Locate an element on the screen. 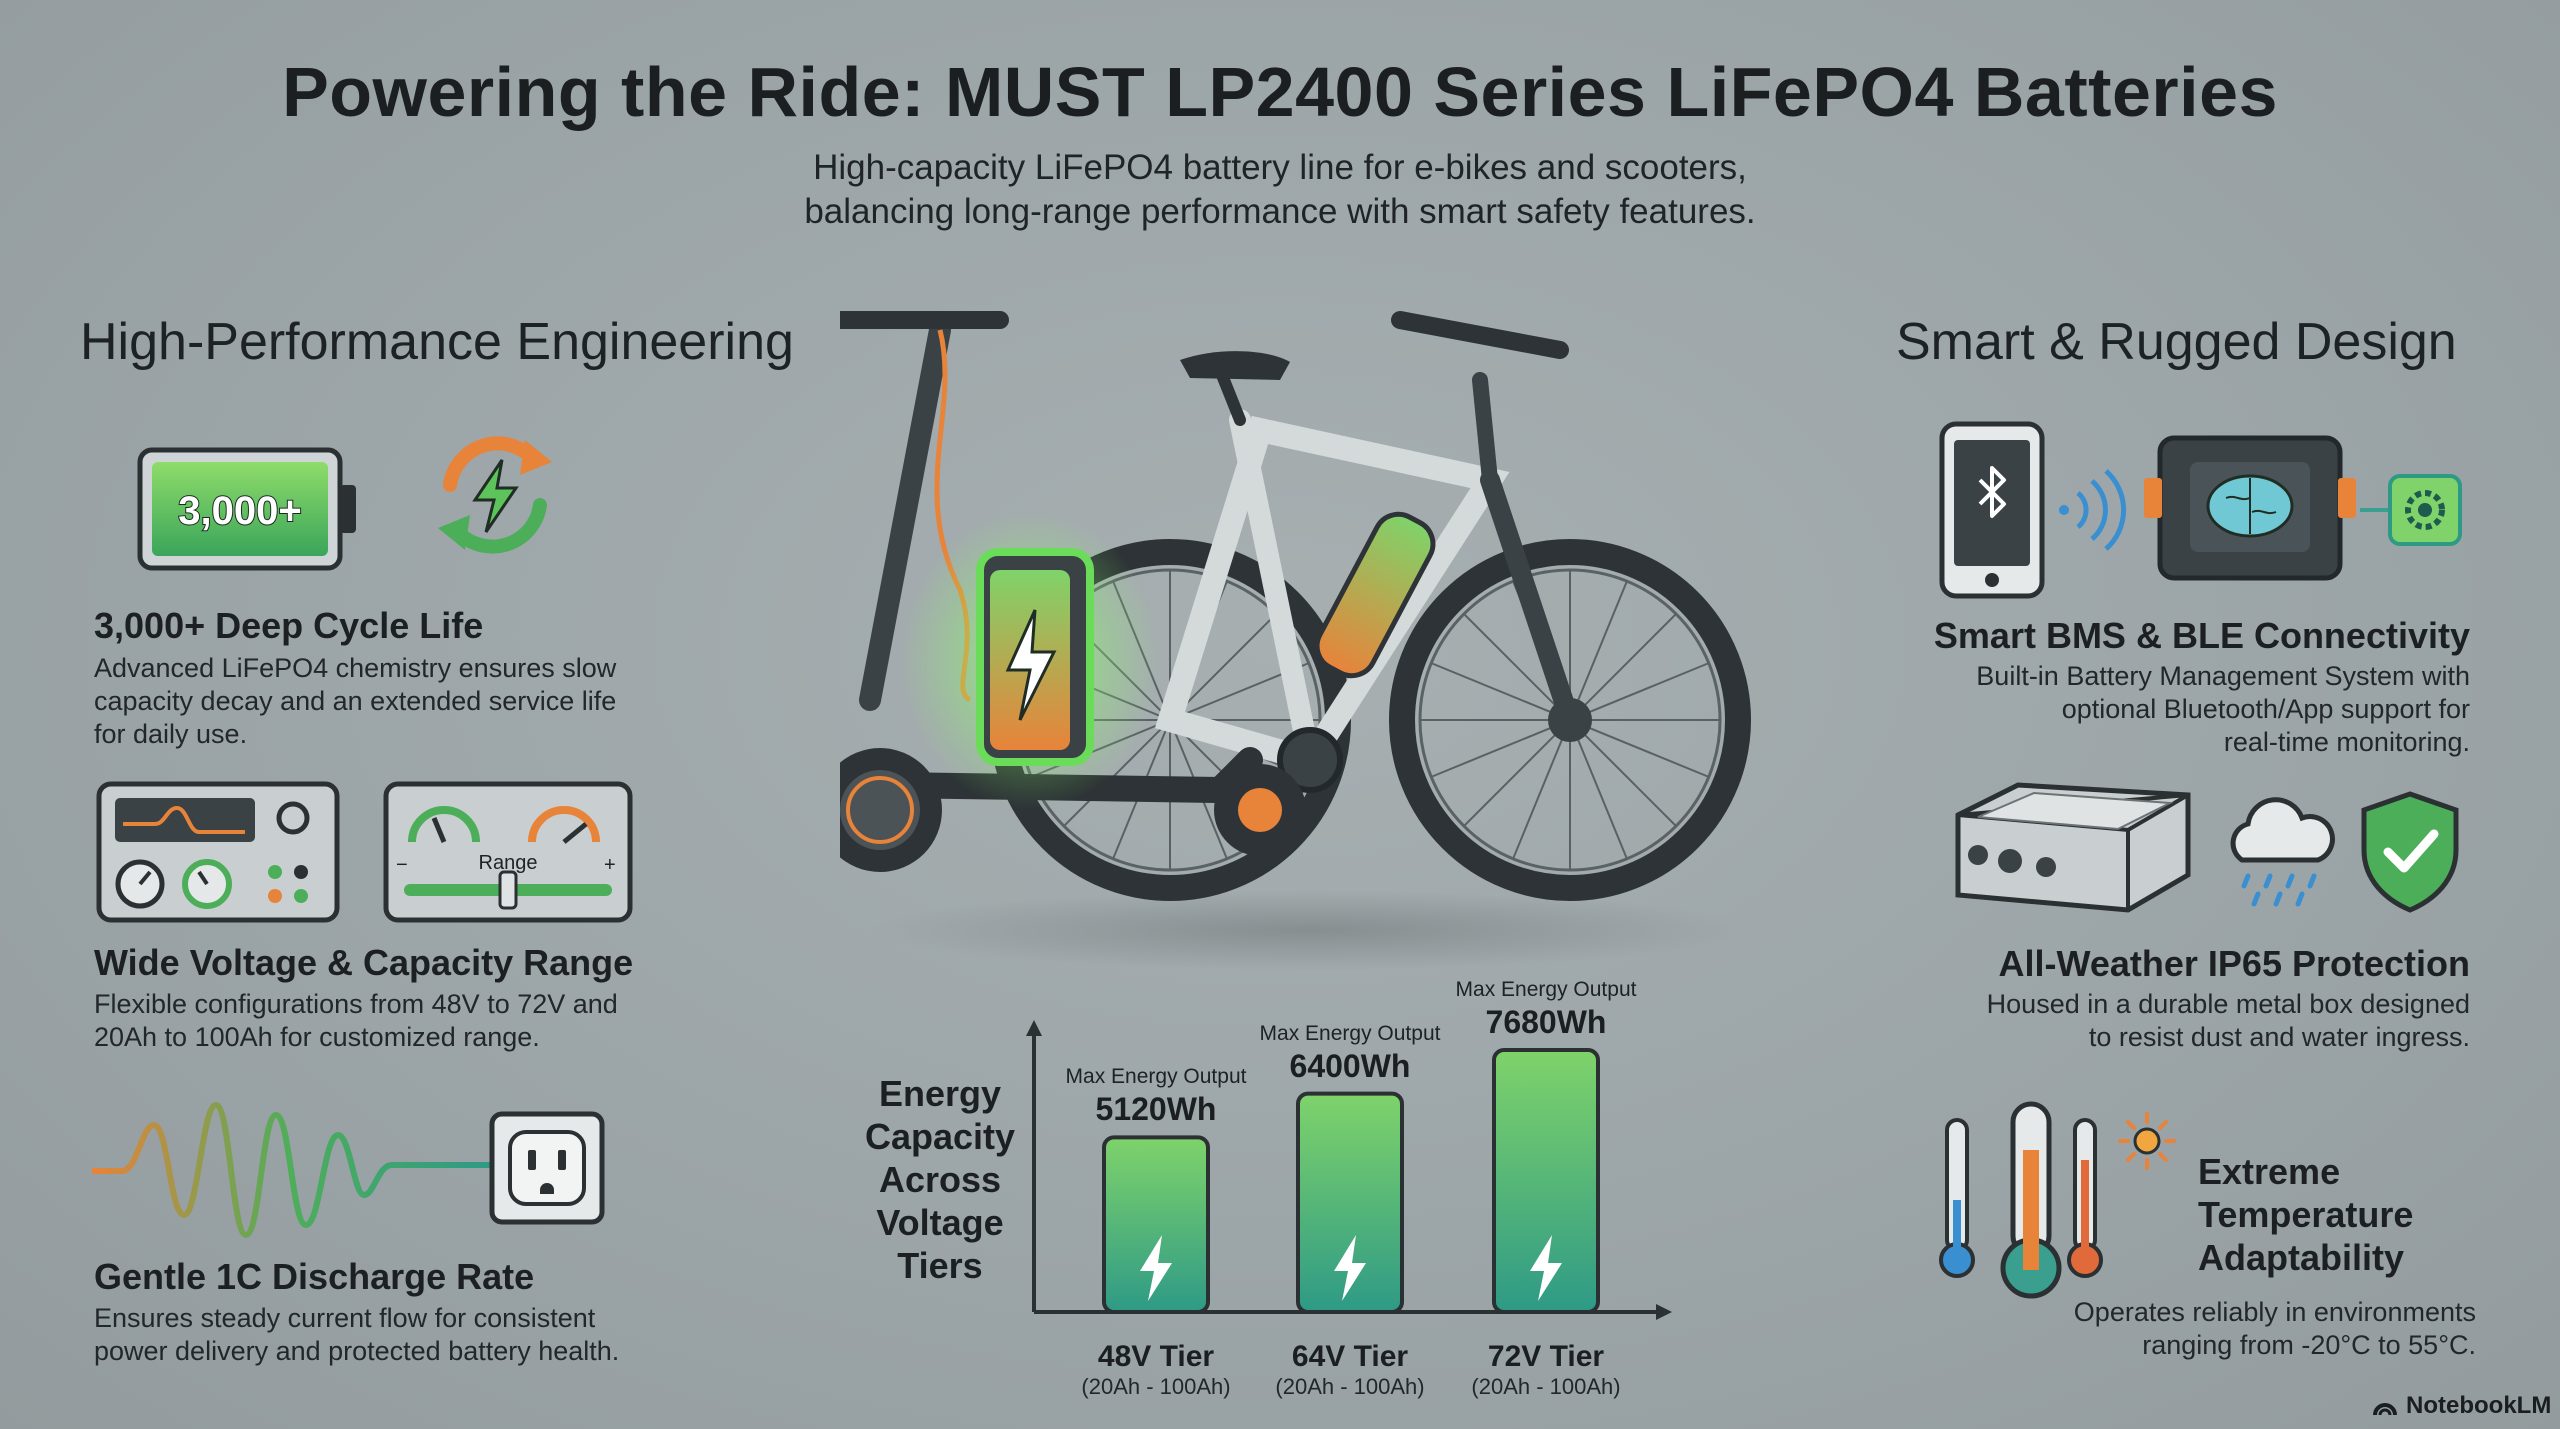 Image resolution: width=2560 pixels, height=1429 pixels. thermometer-icon is located at coordinates (2021, 1200).